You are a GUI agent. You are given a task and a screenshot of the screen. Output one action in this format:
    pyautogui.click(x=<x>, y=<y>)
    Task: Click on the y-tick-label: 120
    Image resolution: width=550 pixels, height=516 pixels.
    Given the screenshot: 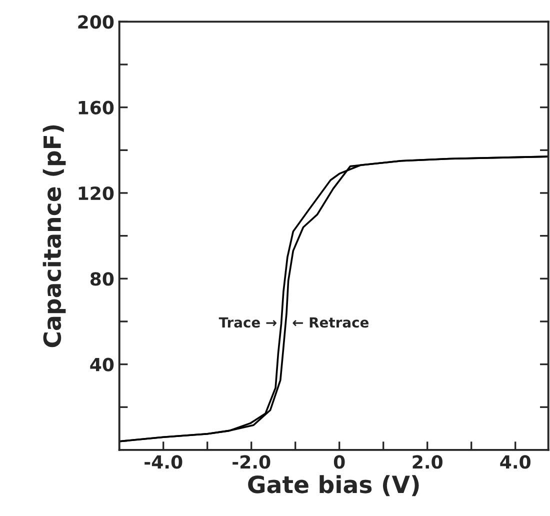 What is the action you would take?
    pyautogui.click(x=96, y=193)
    